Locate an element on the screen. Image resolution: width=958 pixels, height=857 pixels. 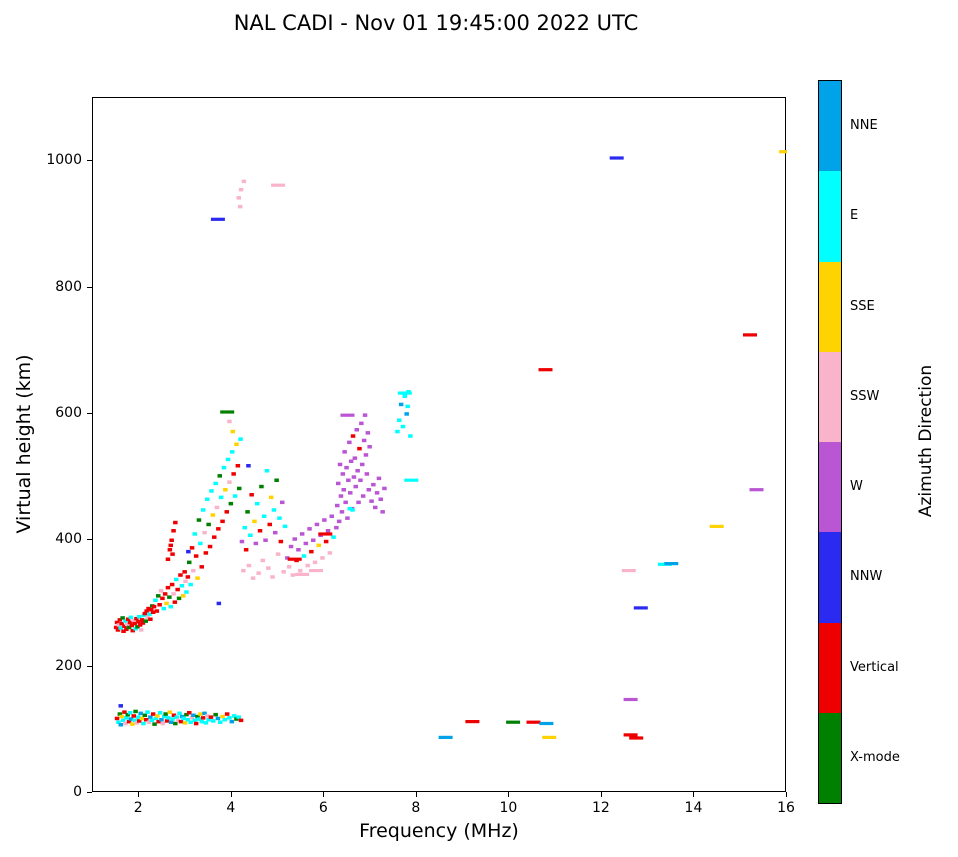
y-tick-label: 400 is located at coordinates (68, 539).